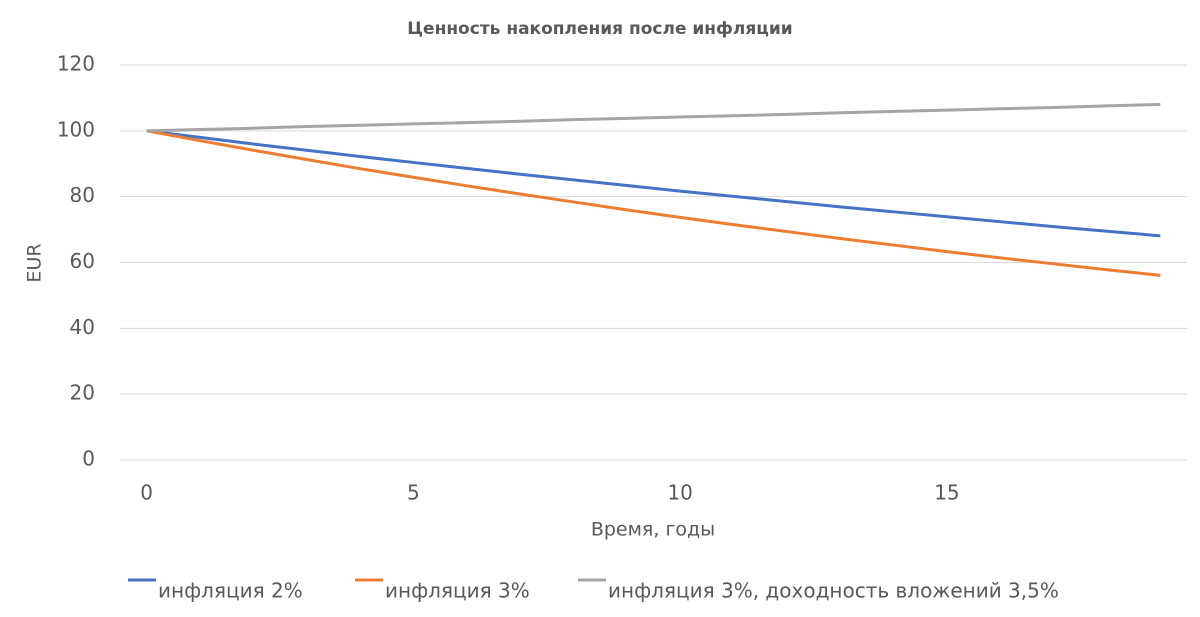 The height and width of the screenshot is (617, 1200). What do you see at coordinates (76, 64) in the screenshot?
I see `y-tick-label: 120` at bounding box center [76, 64].